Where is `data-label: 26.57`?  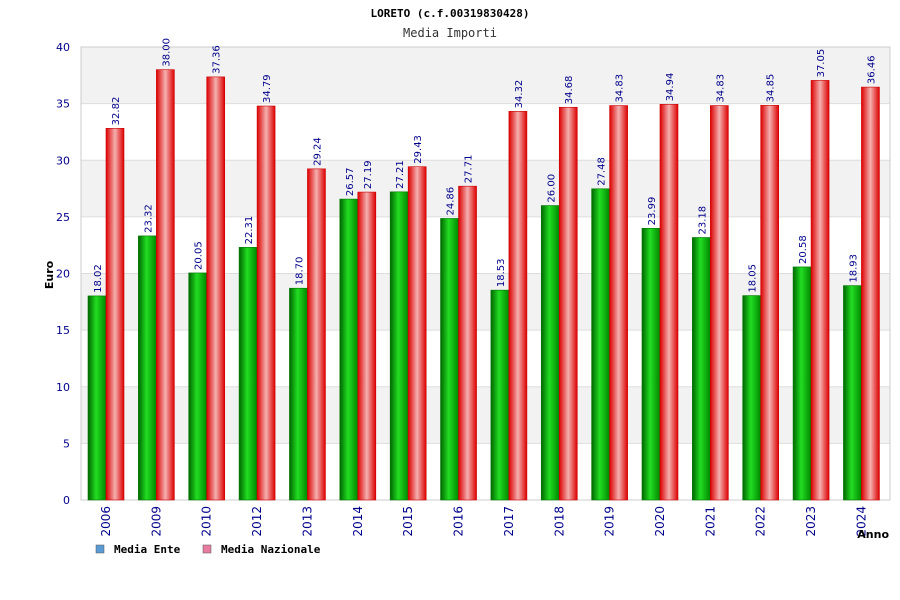
data-label: 26.57 is located at coordinates (350, 181).